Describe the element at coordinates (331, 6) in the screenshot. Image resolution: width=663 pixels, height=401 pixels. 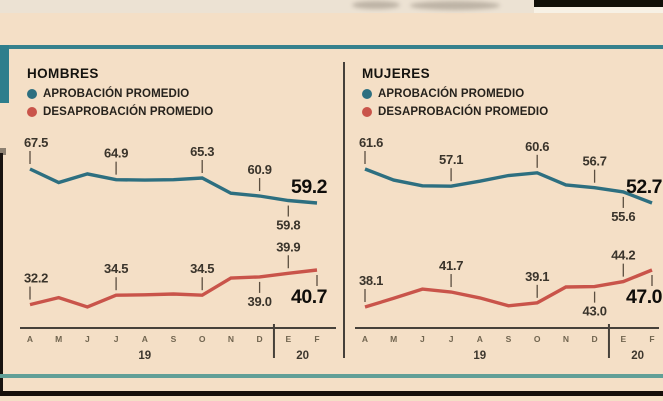
I see `top-crop-strip` at that location.